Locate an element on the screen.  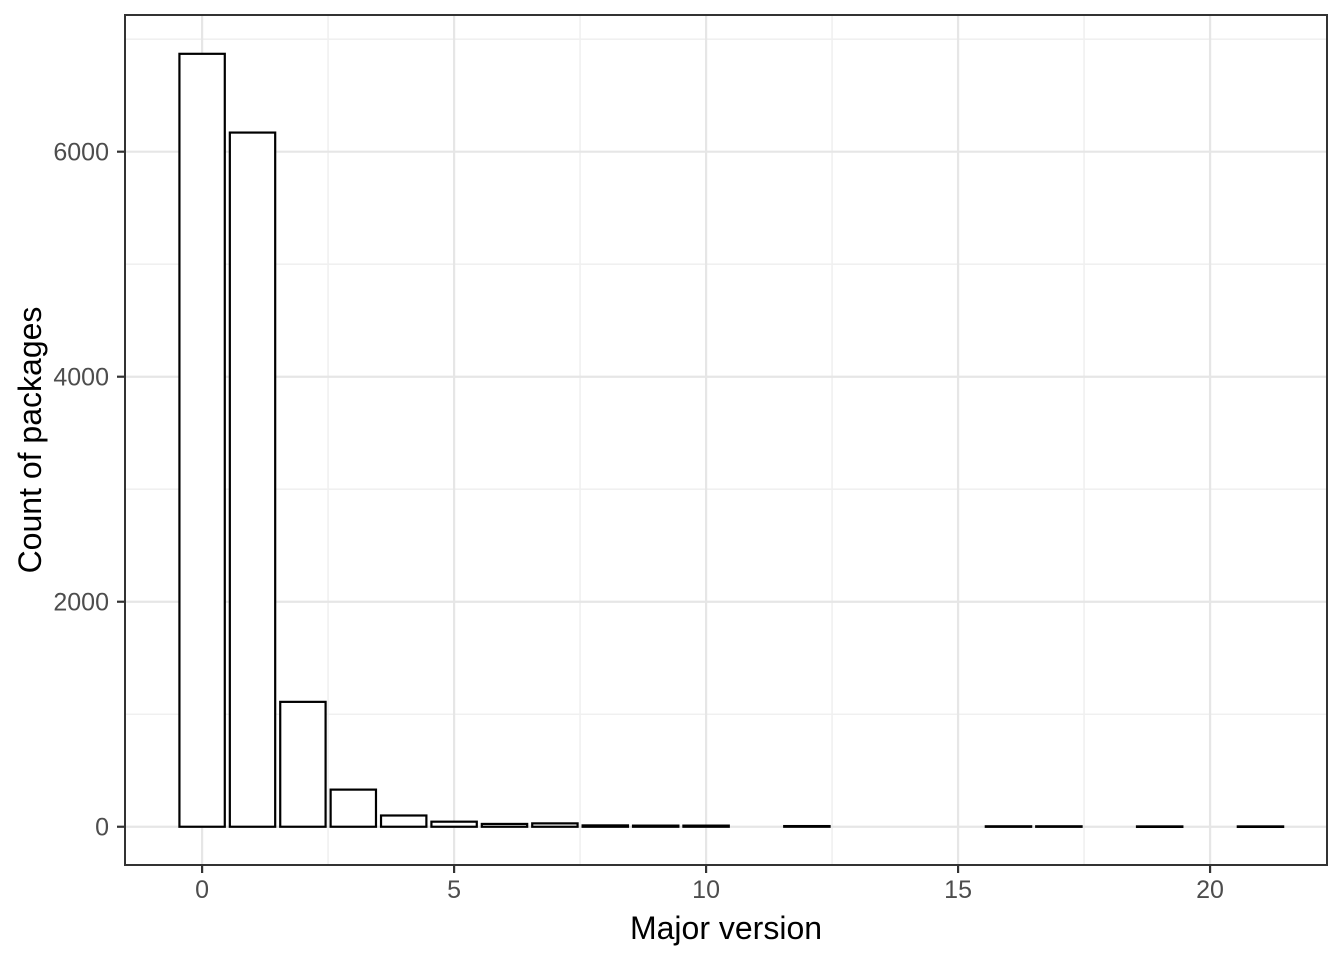
y-tick-label: 0 is located at coordinates (102, 828).